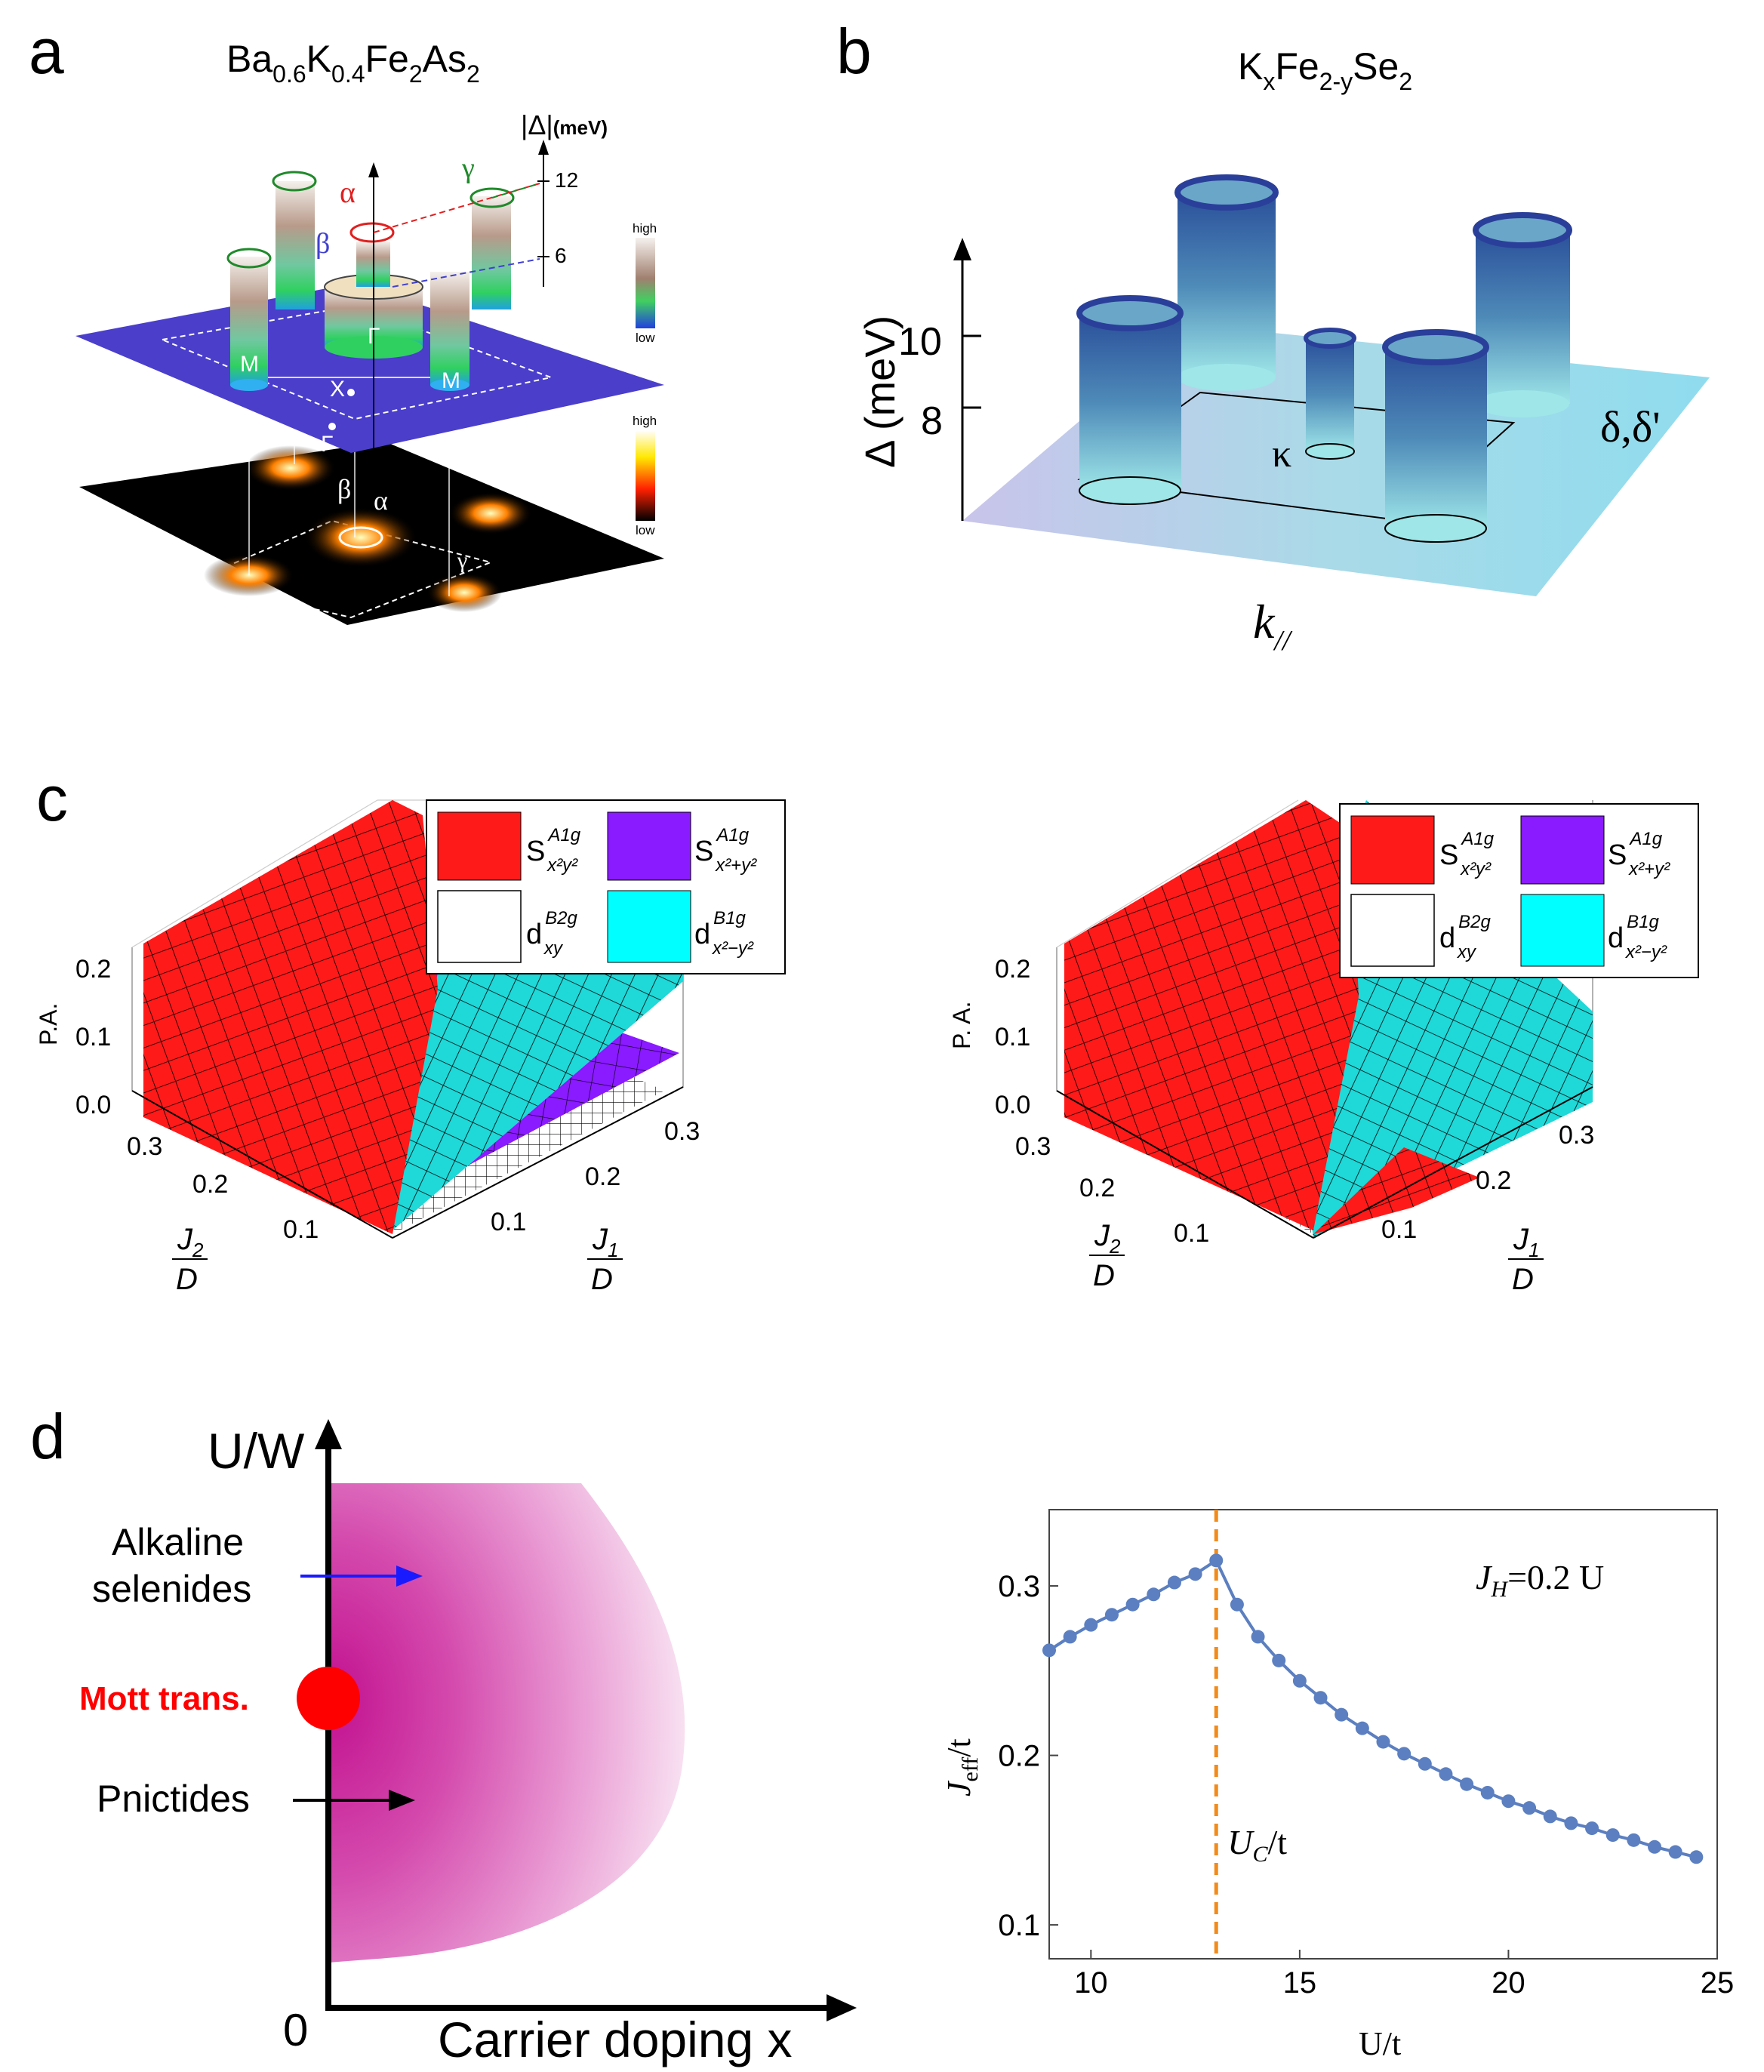 The width and height of the screenshot is (1764, 2072). I want to click on surface-sx2y2-right, so click(1212, 1015).